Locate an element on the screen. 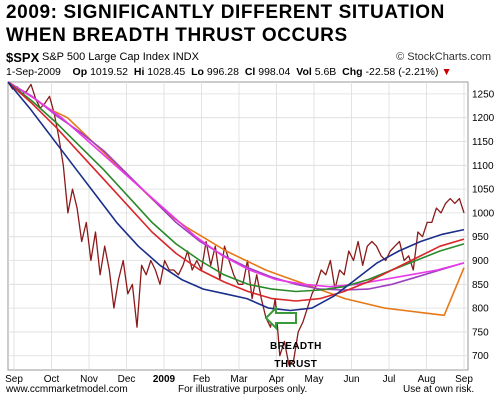 The image size is (499, 401). chart-title-line-2: WHEN BREADTH THRUST OCCURS is located at coordinates (177, 35).